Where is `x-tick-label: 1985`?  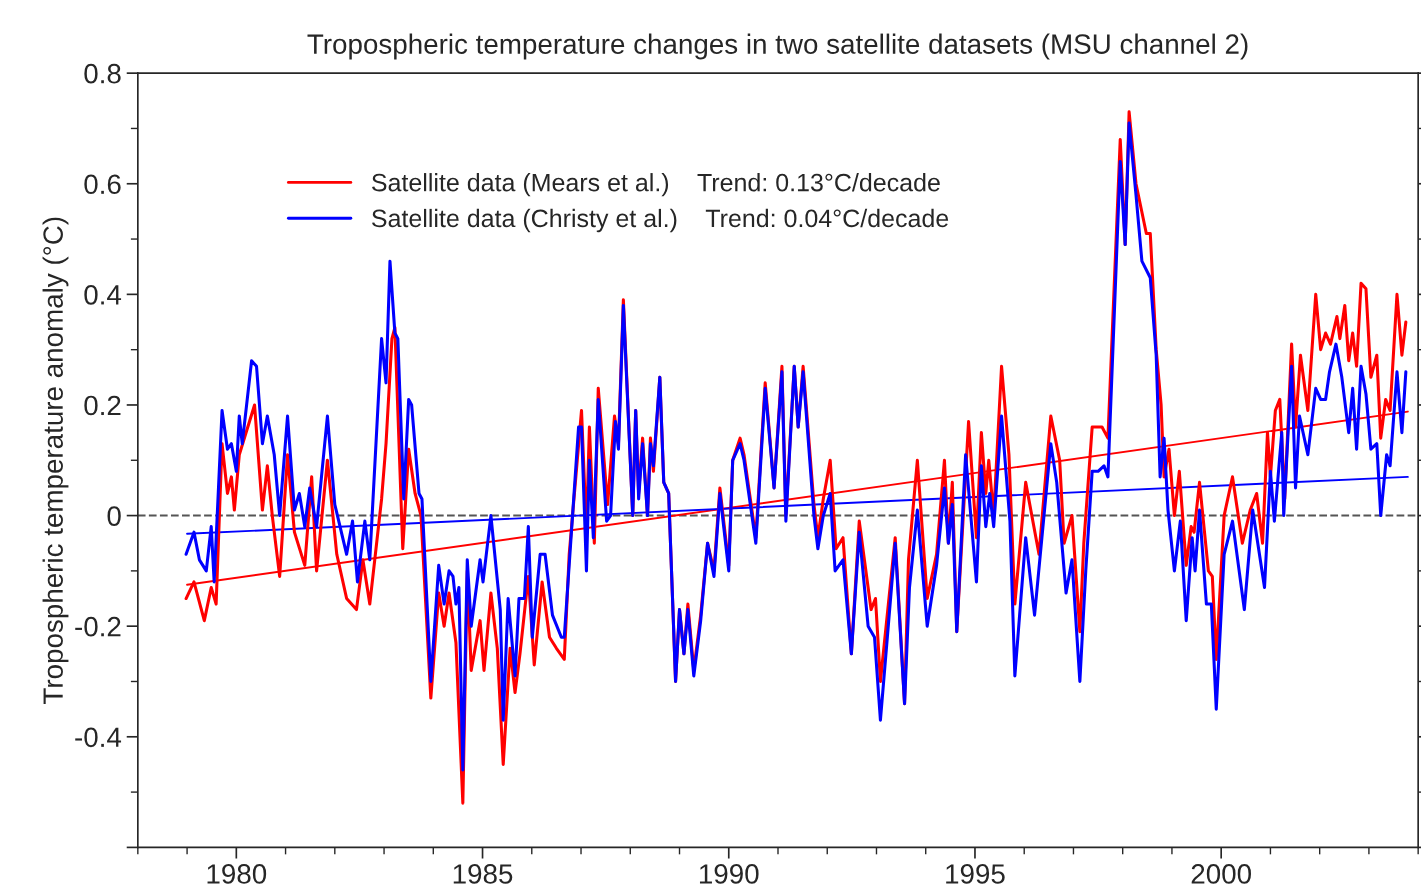
x-tick-label: 1985 is located at coordinates (483, 874).